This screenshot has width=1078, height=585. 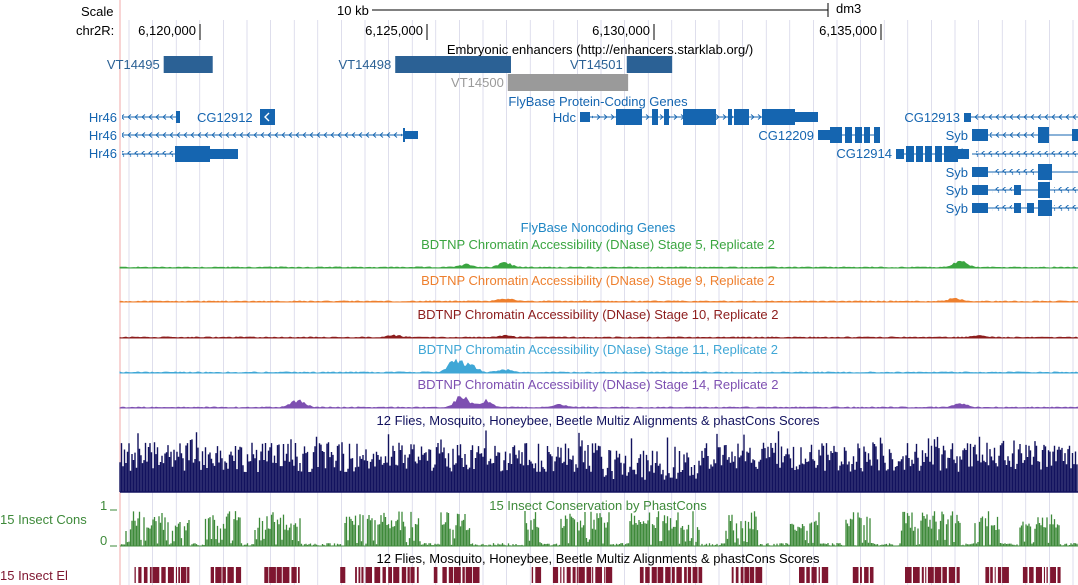 What do you see at coordinates (1012, 172) in the screenshot?
I see `gene-syb-2: Syb` at bounding box center [1012, 172].